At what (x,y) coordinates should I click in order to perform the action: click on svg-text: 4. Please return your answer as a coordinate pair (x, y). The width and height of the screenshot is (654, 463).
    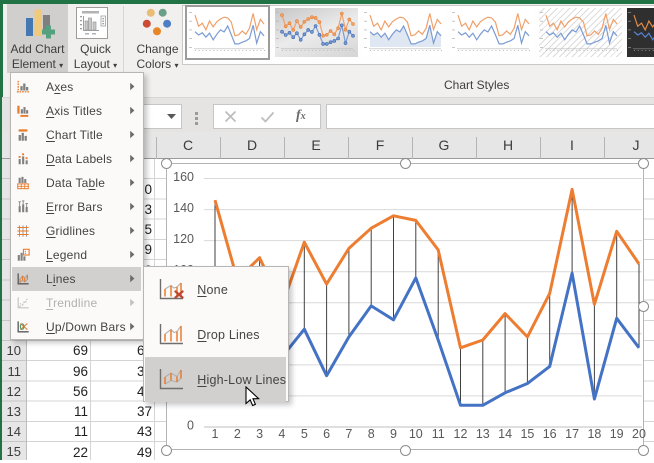
    Looking at the image, I should click on (281, 434).